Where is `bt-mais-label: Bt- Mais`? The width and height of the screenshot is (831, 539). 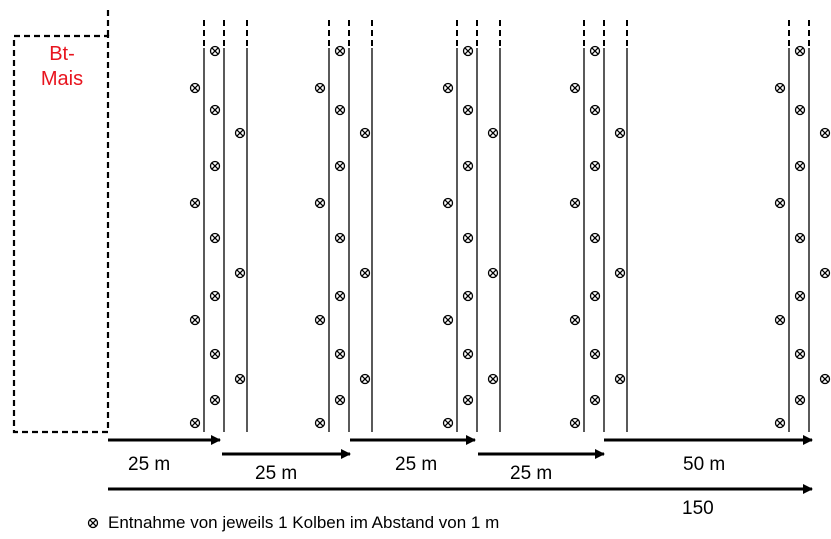 bt-mais-label: Bt- Mais is located at coordinates (62, 67).